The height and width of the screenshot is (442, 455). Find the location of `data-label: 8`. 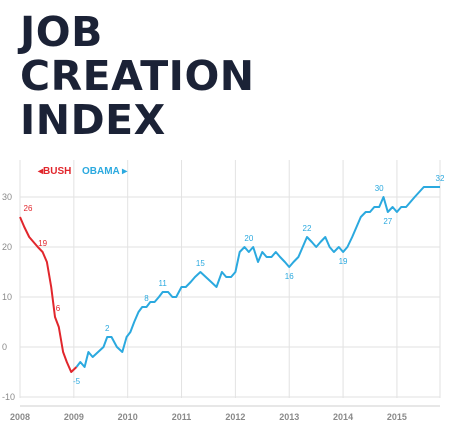

data-label: 8 is located at coordinates (146, 298).